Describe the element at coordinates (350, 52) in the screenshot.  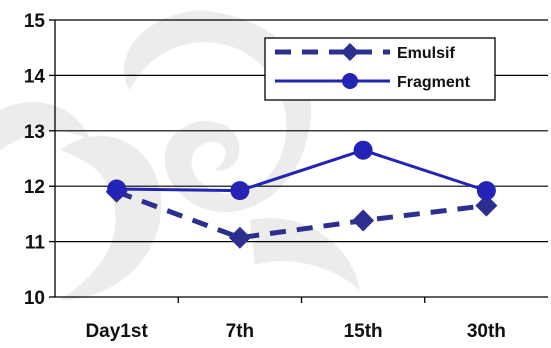
I see `legend-marker-diamond` at that location.